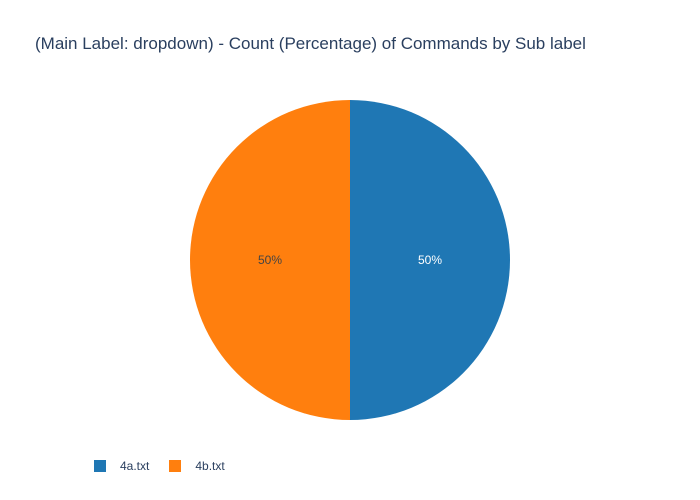 This screenshot has width=700, height=500. I want to click on pie-slice-4b-txt, so click(270, 260).